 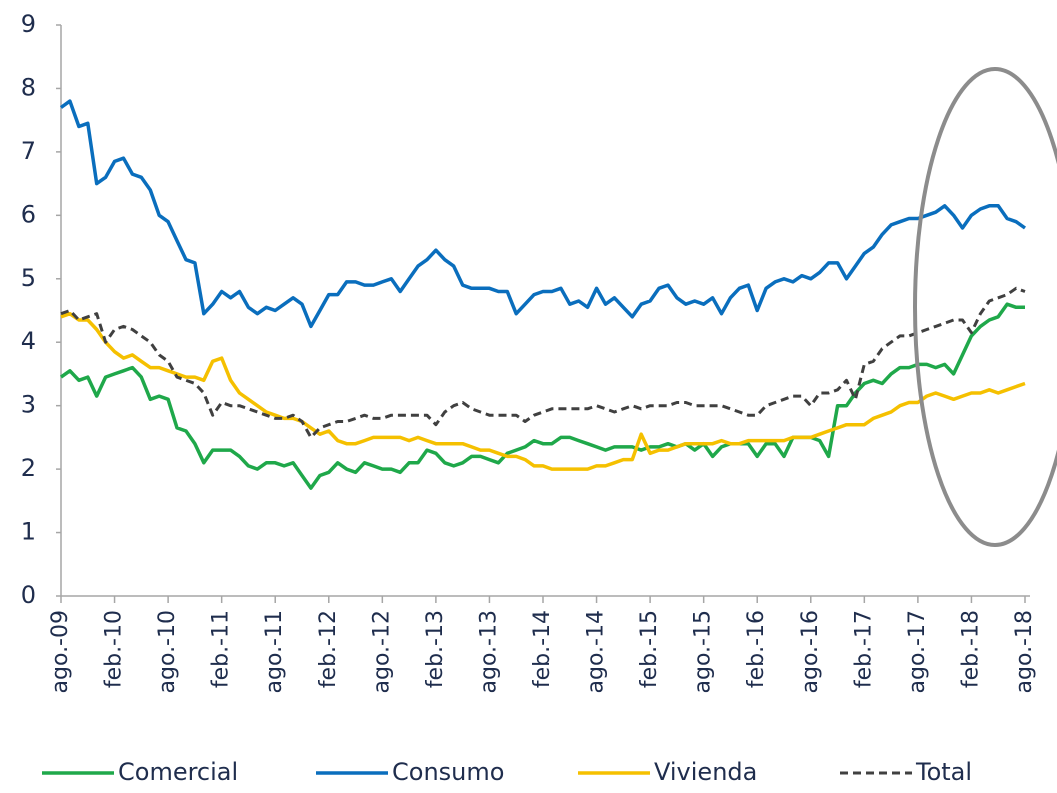 I want to click on x-tick-label: ago.-14, so click(x=596, y=651).